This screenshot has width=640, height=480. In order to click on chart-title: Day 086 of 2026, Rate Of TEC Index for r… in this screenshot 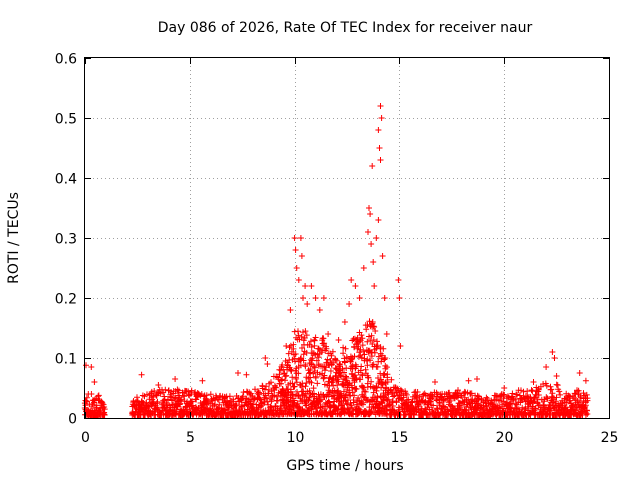, I will do `click(345, 28)`.